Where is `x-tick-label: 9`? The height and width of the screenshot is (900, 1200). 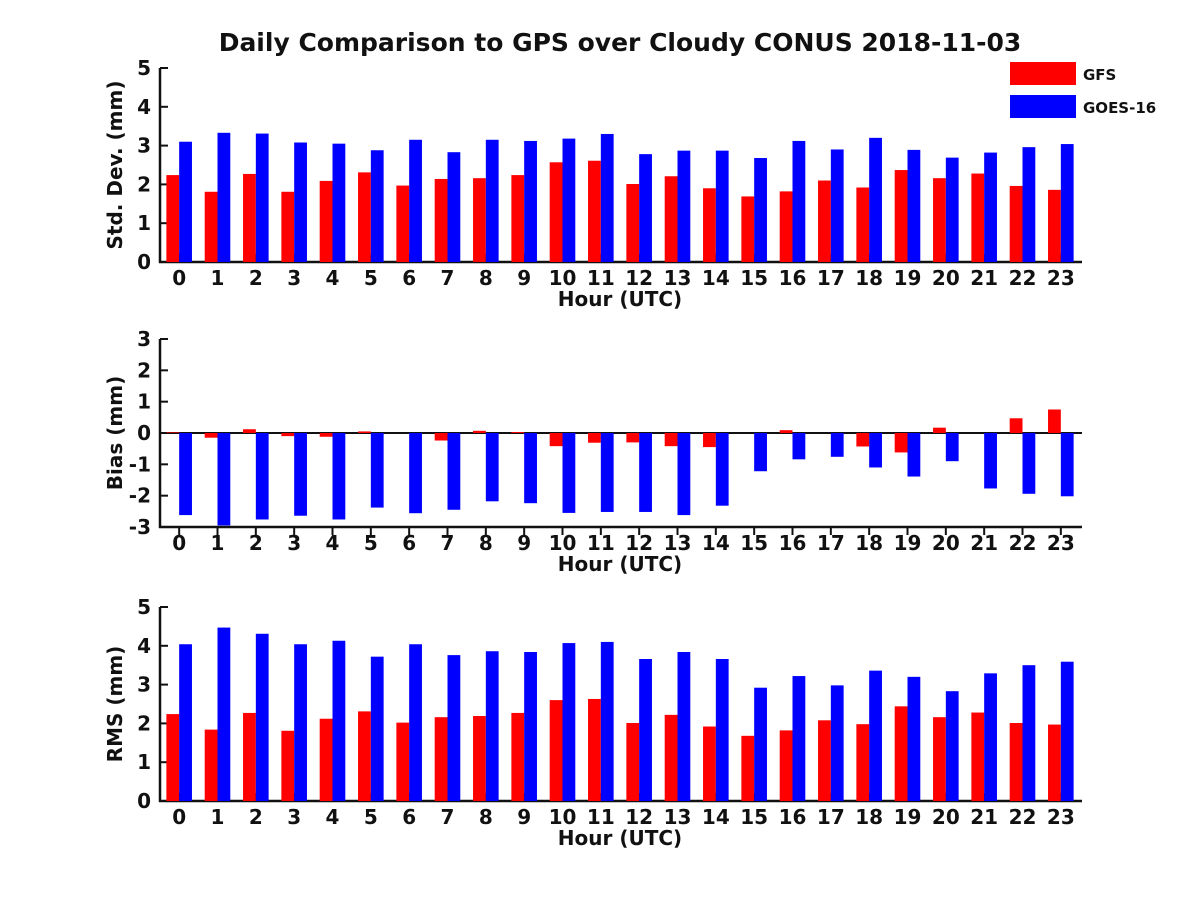 x-tick-label: 9 is located at coordinates (524, 278).